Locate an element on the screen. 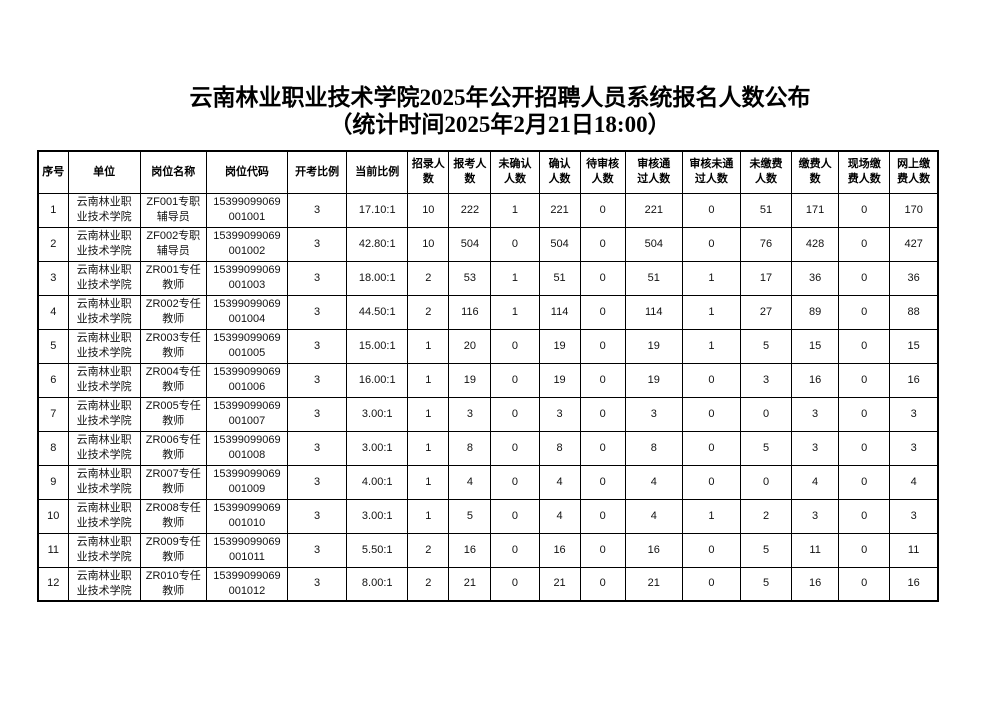  table-cell: ZF002专职 辅导员 is located at coordinates (173, 244).